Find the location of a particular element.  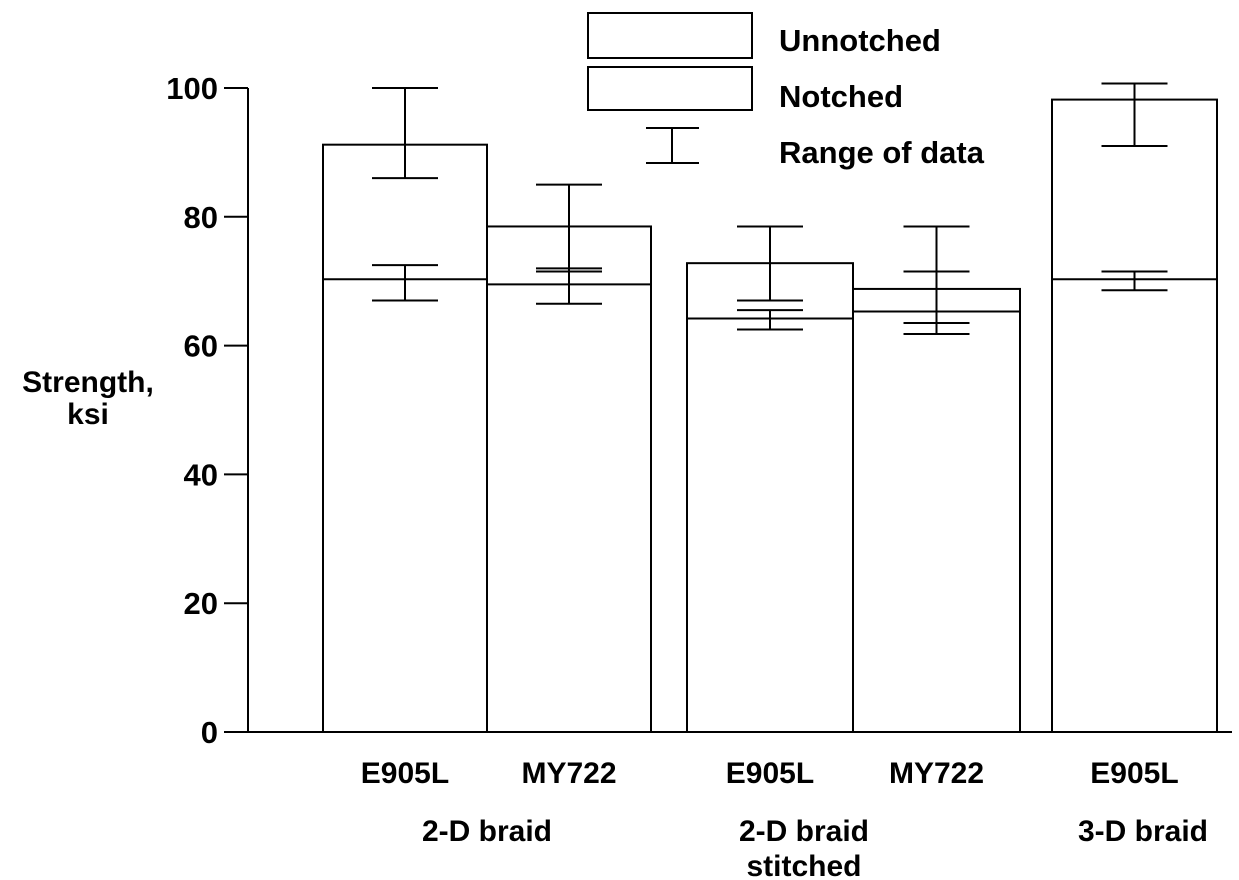

legend-swatch-notched is located at coordinates (670, 88).